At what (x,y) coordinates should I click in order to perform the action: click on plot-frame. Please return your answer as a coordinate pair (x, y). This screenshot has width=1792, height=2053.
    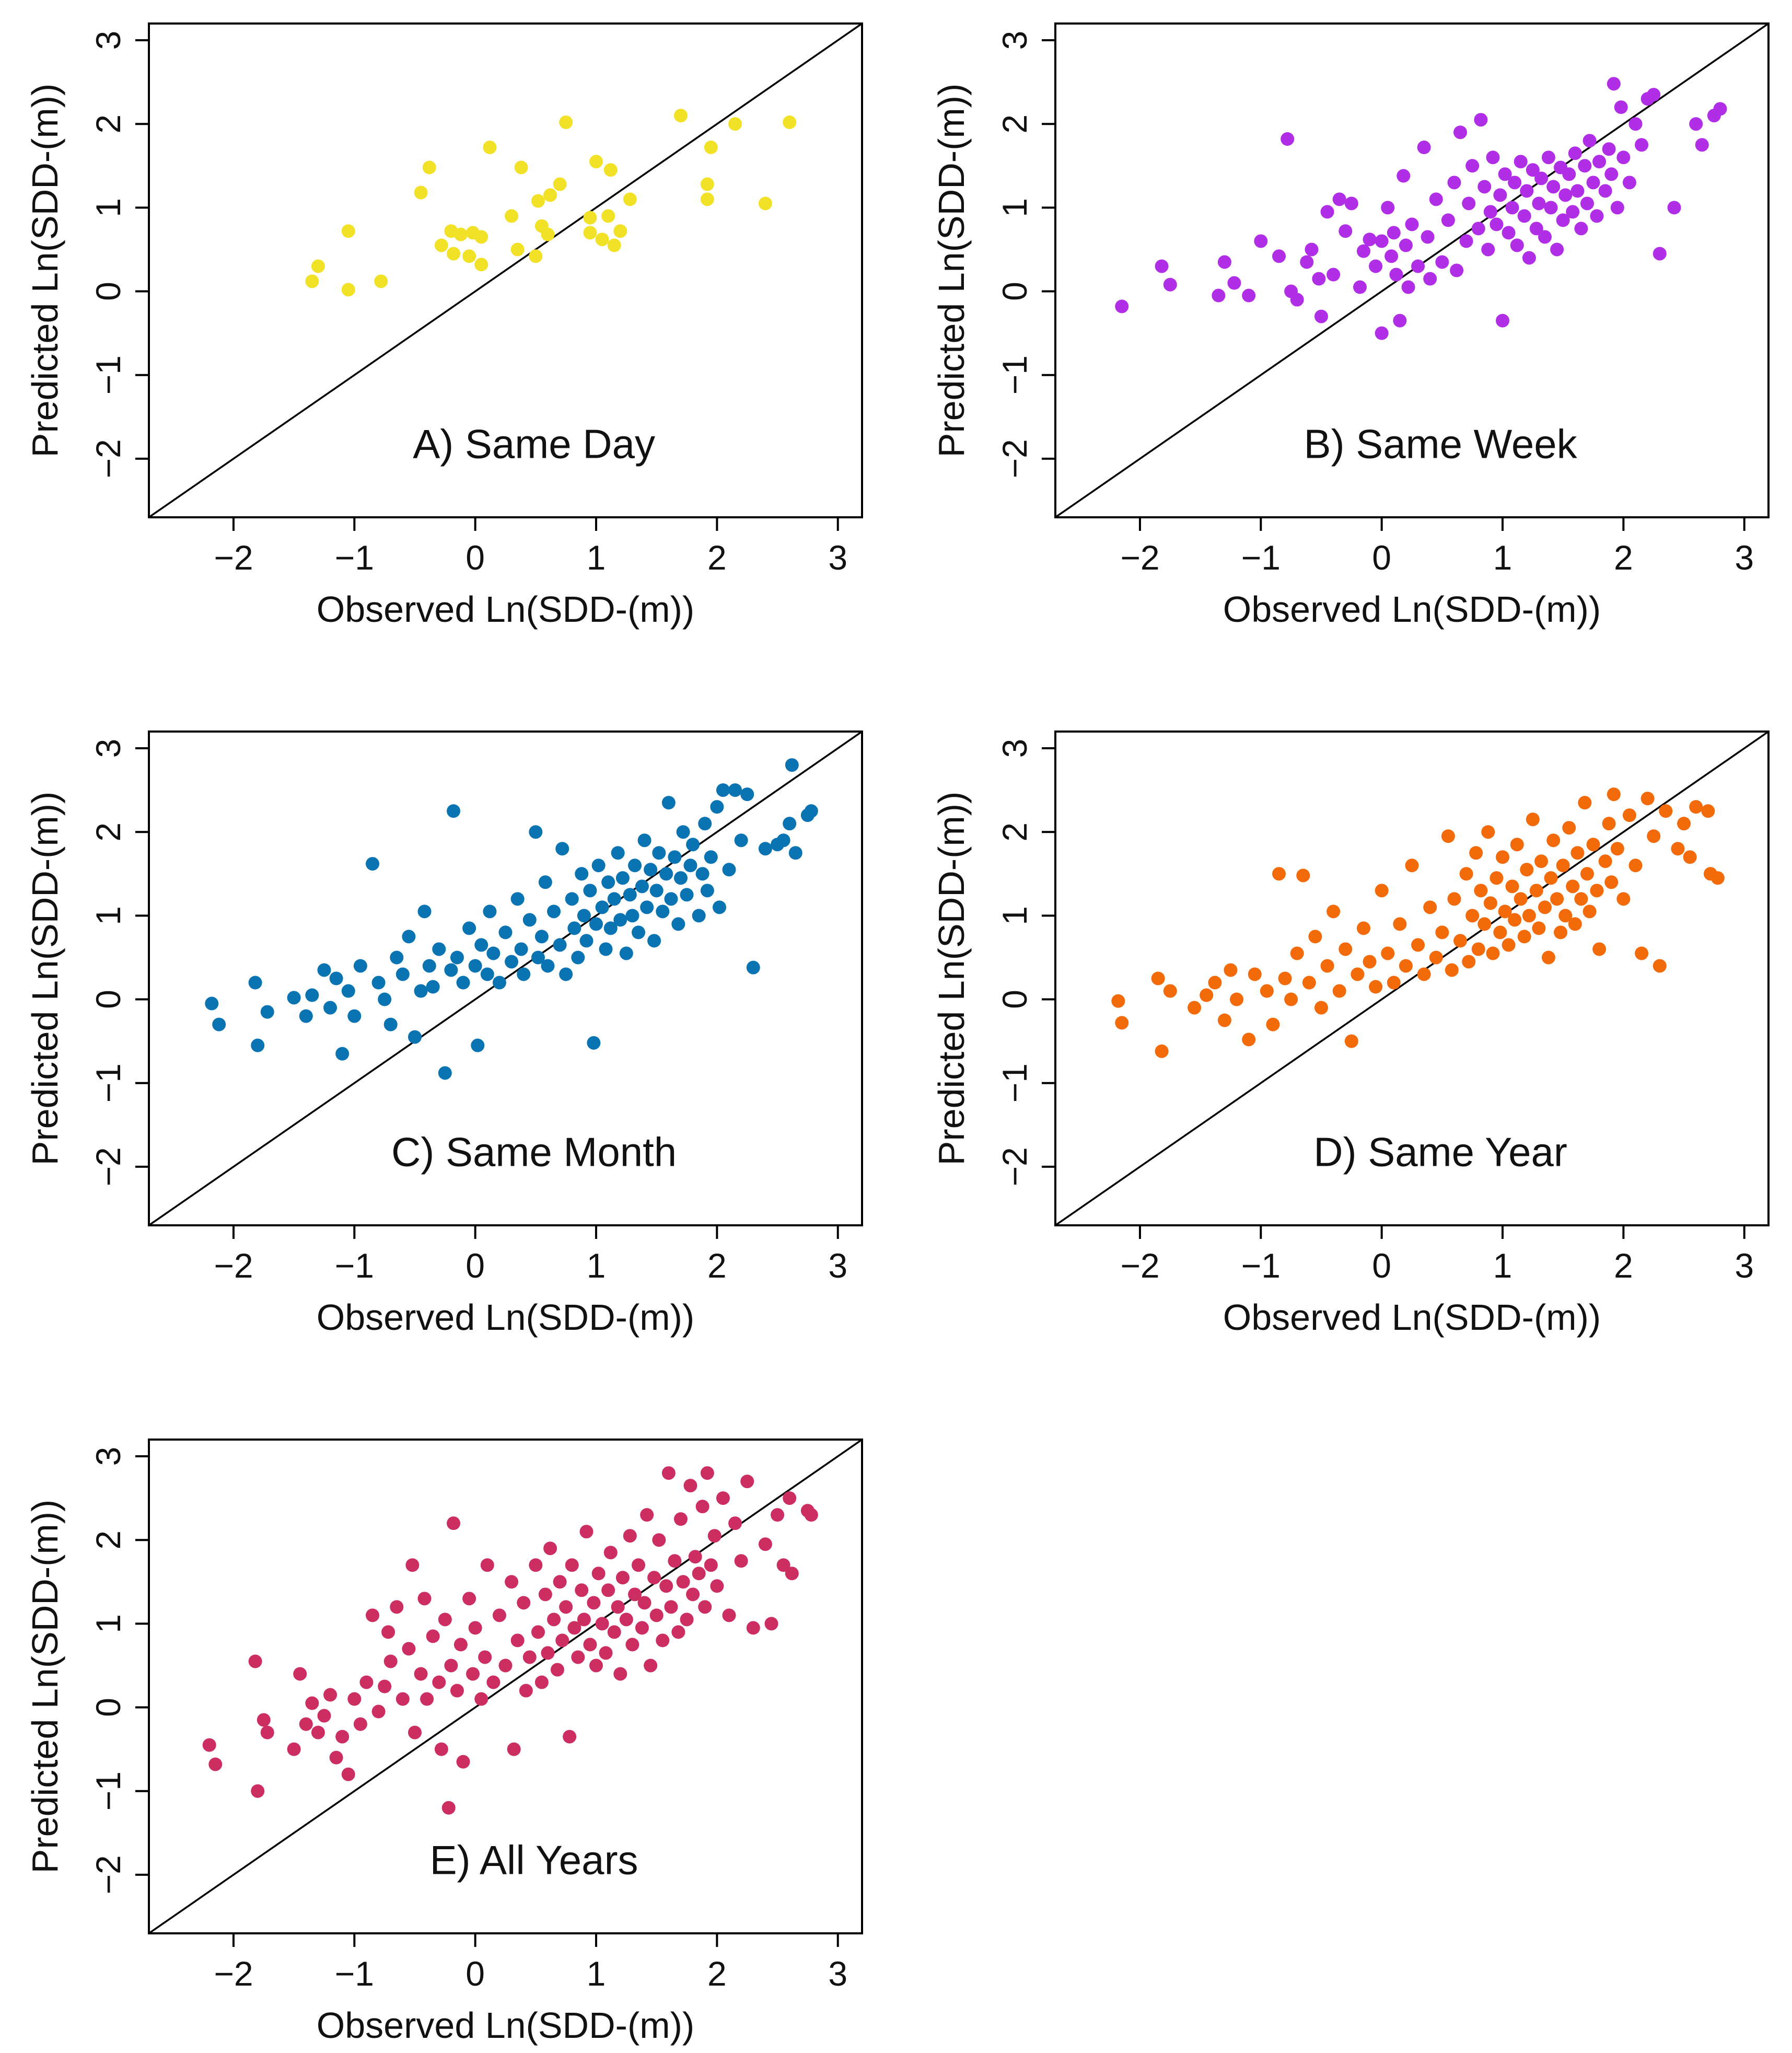
    Looking at the image, I should click on (1412, 978).